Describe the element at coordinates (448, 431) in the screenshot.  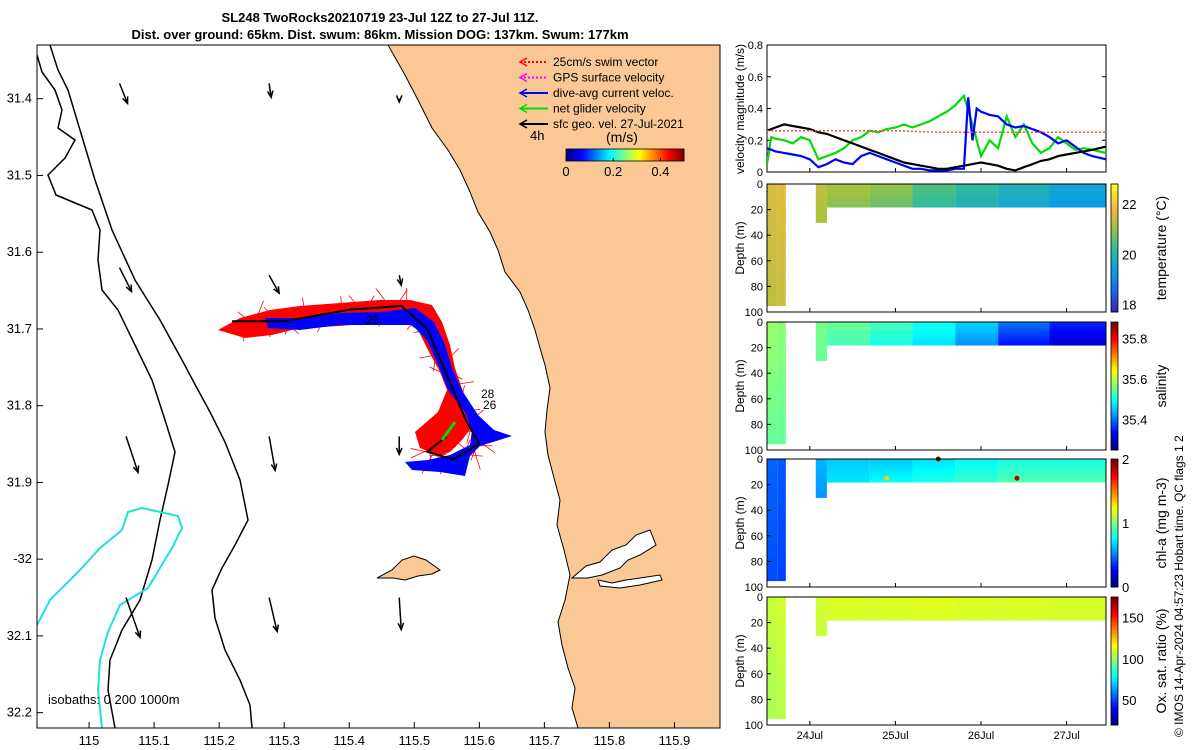
I see `net-glider-velocity-vector` at that location.